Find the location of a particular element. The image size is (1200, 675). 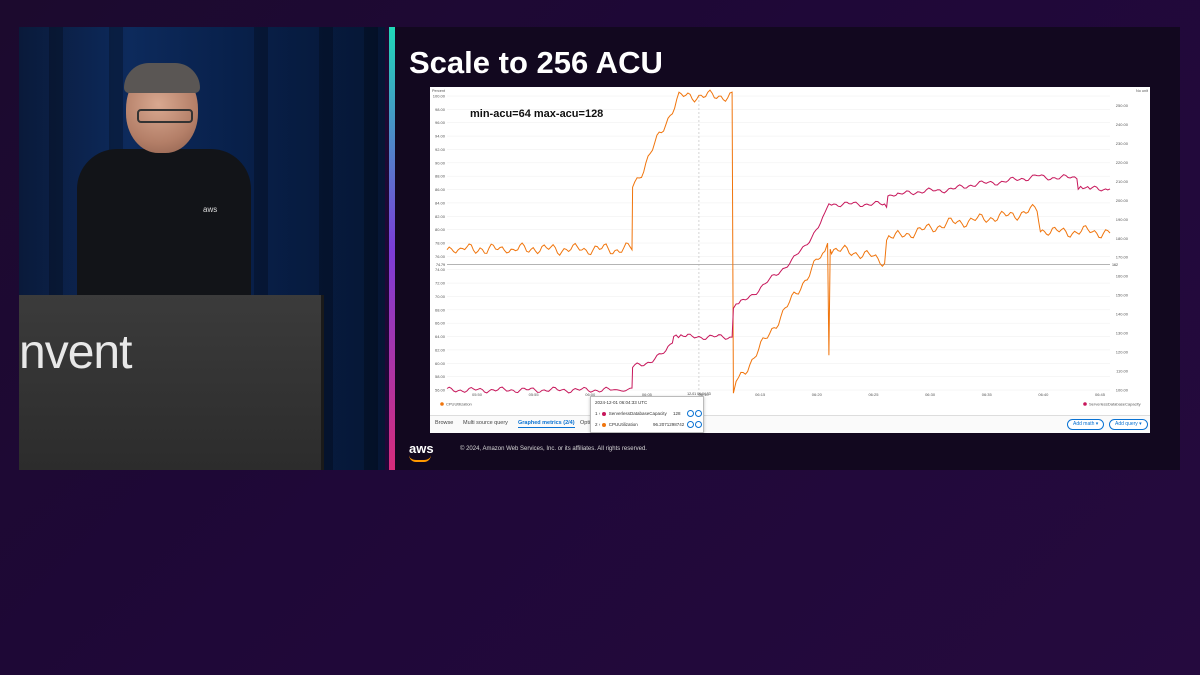

x-tick-label: 06:20 is located at coordinates (817, 394).